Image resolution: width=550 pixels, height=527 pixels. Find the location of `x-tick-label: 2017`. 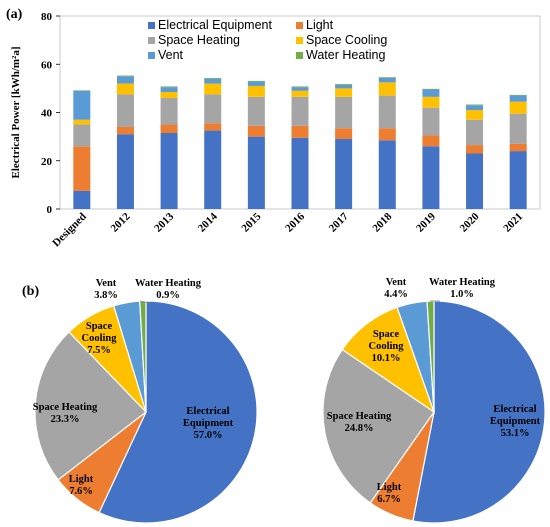

x-tick-label: 2017 is located at coordinates (339, 222).